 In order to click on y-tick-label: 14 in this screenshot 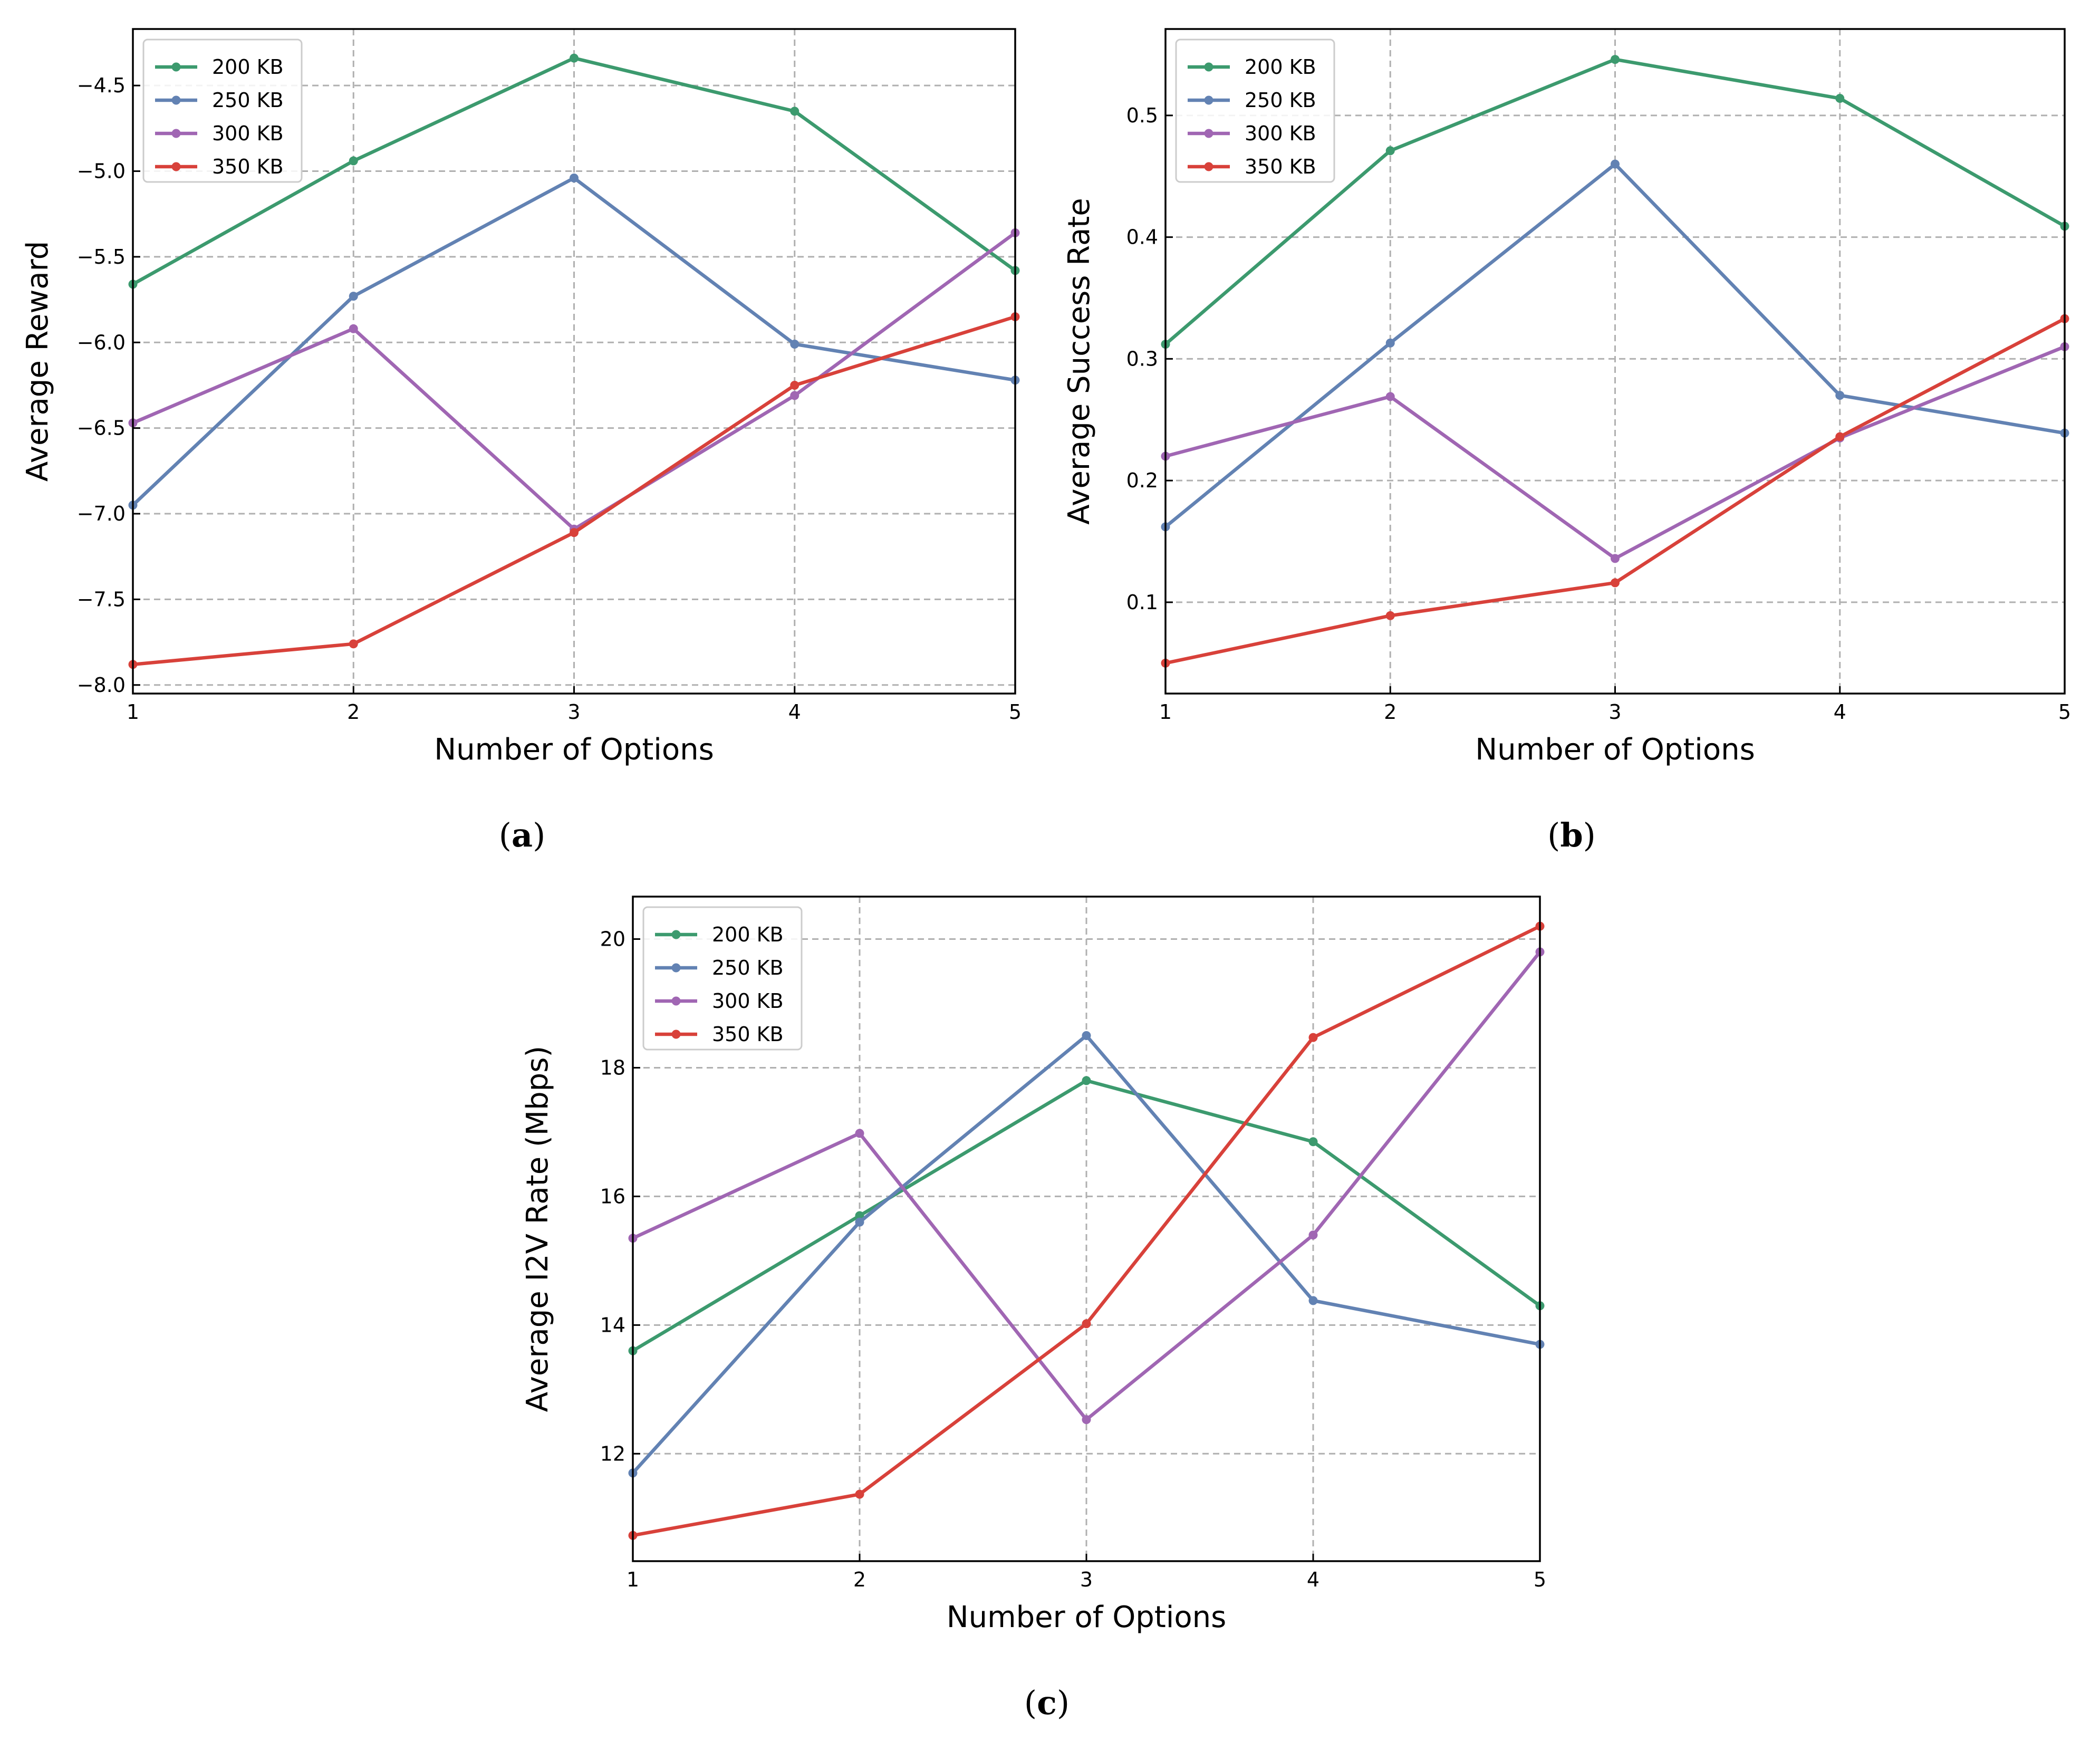, I will do `click(613, 1324)`.